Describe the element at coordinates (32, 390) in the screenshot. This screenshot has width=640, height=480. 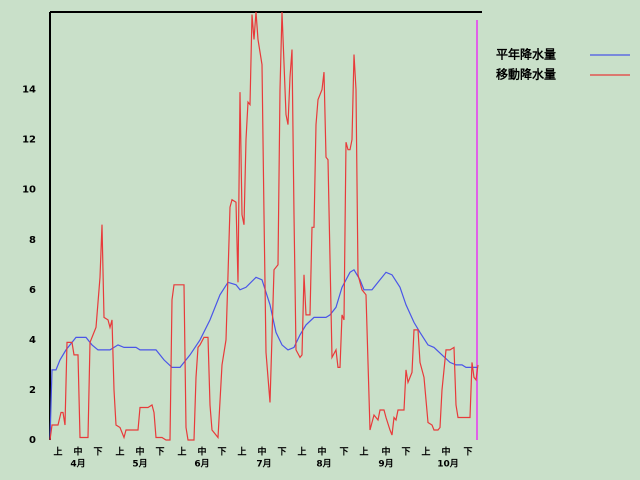
I see `y-tick-label: 2` at that location.